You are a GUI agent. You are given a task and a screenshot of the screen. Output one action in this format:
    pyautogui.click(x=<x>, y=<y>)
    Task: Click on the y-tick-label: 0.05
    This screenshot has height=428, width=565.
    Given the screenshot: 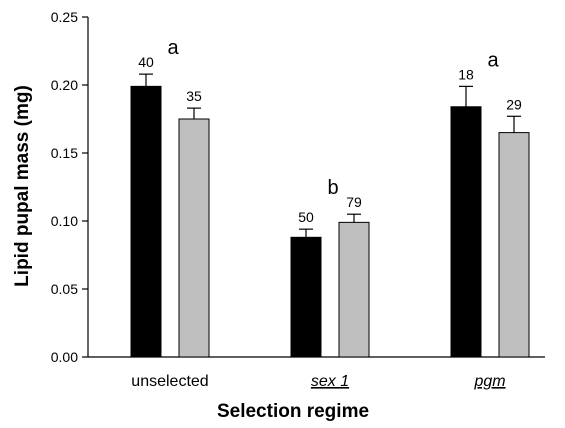 What is the action you would take?
    pyautogui.click(x=64, y=289)
    